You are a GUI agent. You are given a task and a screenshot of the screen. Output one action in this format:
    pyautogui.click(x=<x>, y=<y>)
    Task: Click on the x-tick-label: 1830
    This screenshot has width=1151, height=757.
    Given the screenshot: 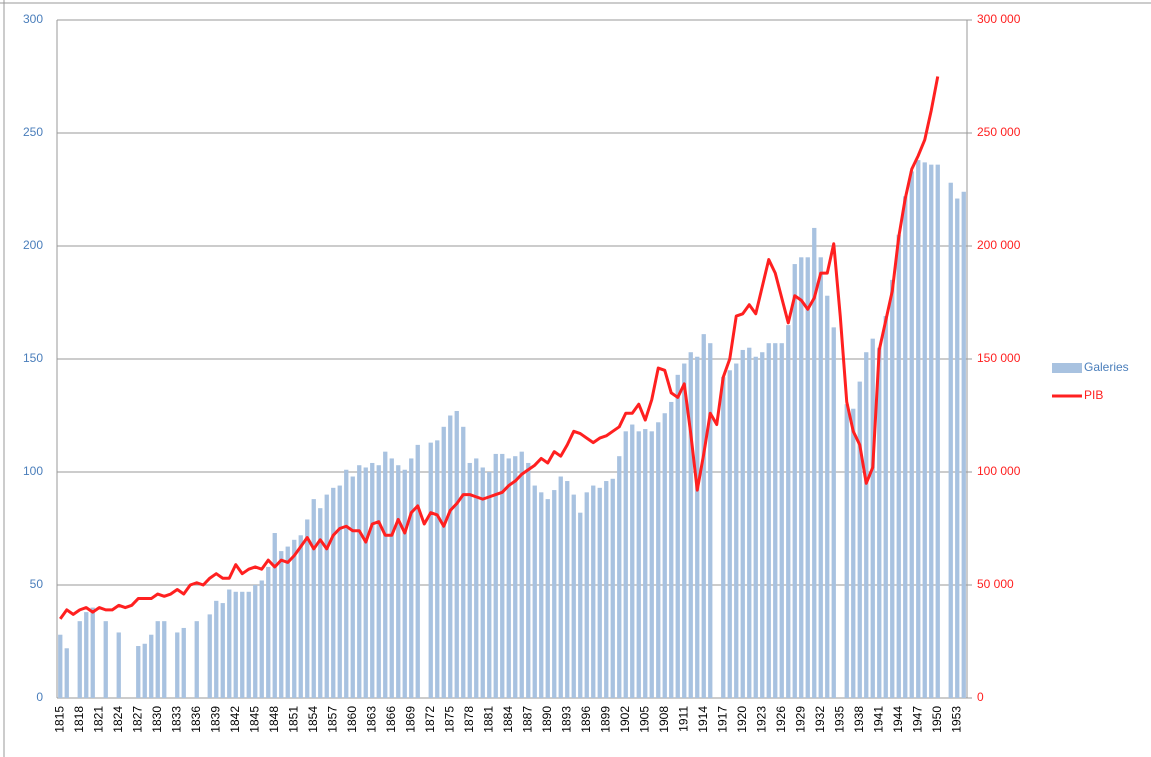 What is the action you would take?
    pyautogui.click(x=157, y=719)
    